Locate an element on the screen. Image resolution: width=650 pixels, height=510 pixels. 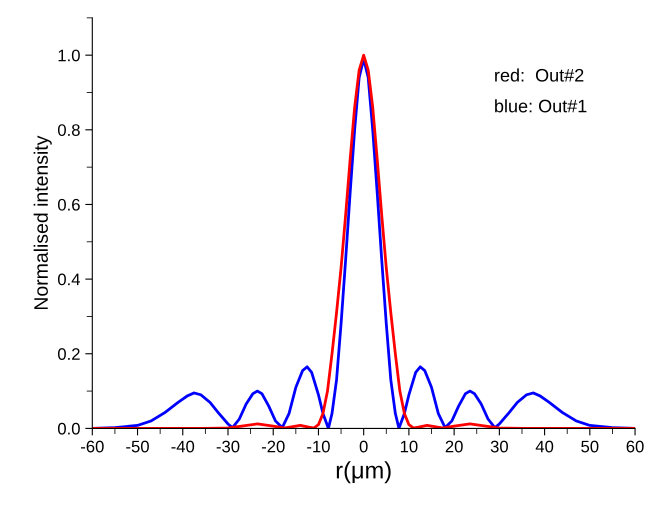
annotation: red: Out#2 is located at coordinates (539, 75).